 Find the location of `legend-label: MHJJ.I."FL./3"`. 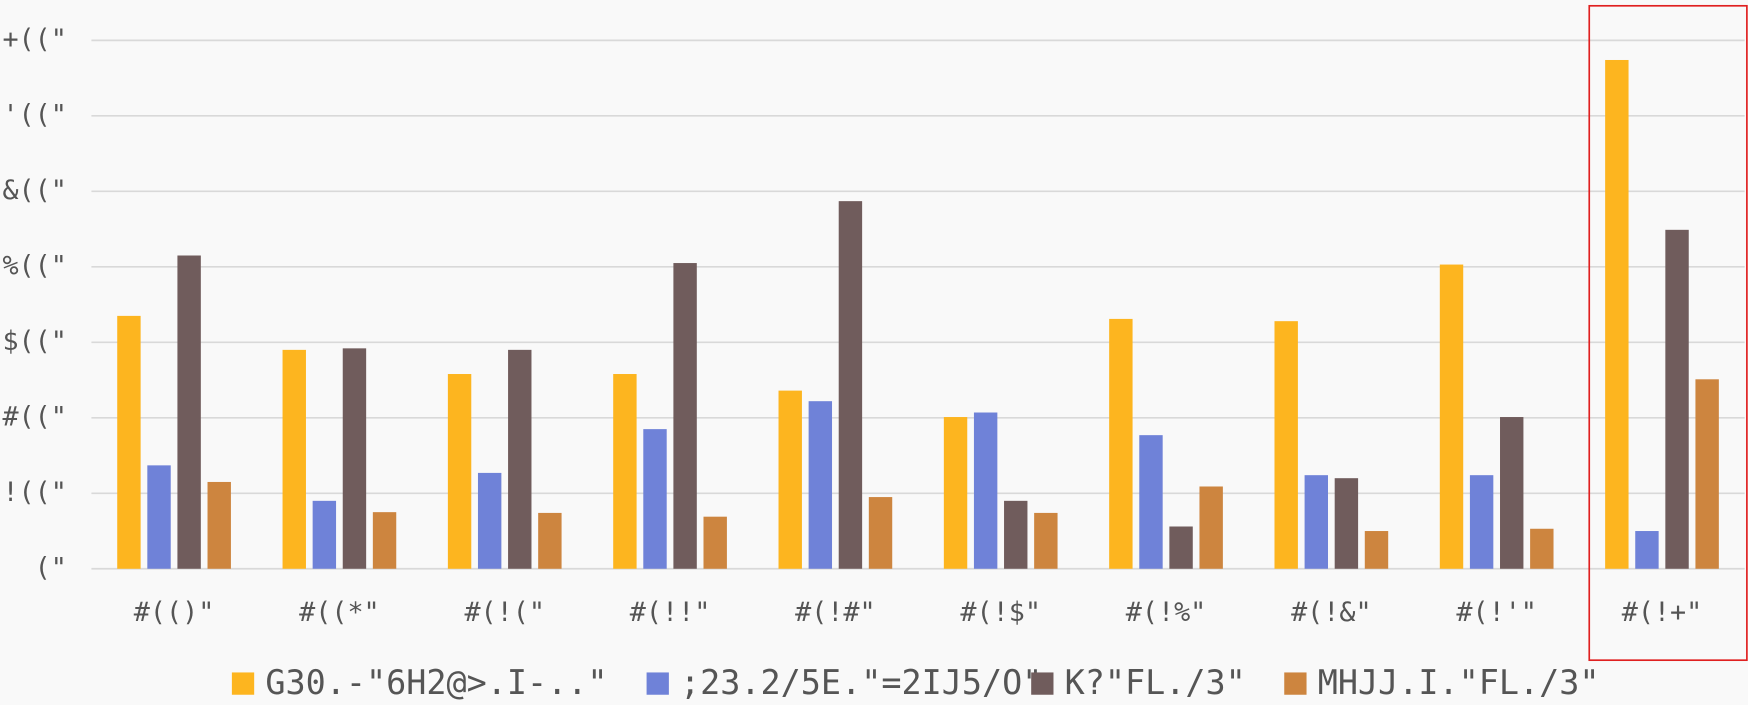

legend-label: MHJJ.I."FL./3" is located at coordinates (1459, 682).